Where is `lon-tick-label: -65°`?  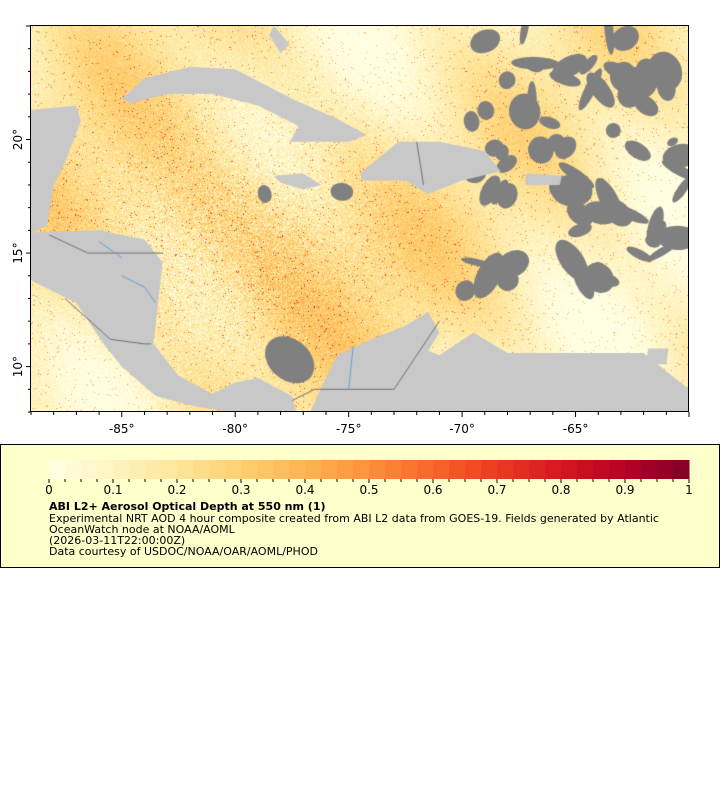
lon-tick-label: -65° is located at coordinates (576, 429).